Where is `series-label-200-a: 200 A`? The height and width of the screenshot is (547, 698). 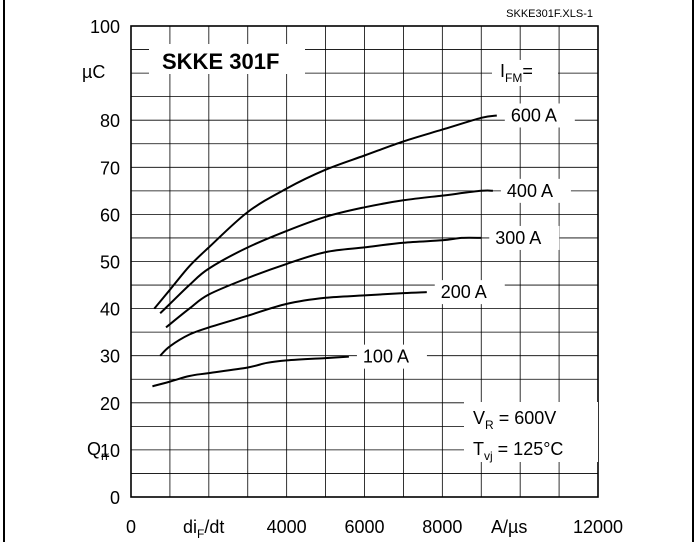 series-label-200-a: 200 A is located at coordinates (464, 292).